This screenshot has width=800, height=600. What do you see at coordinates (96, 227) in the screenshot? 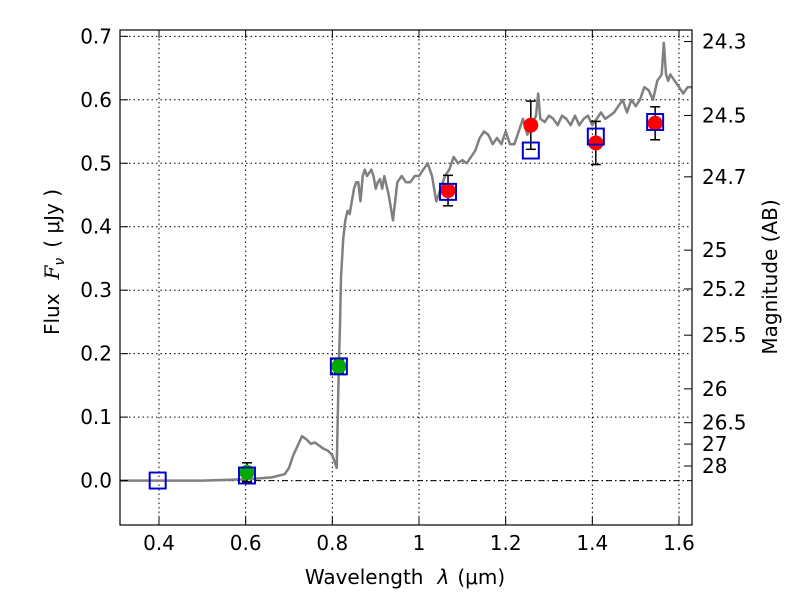
I see `y-tick-label: 0.4` at bounding box center [96, 227].